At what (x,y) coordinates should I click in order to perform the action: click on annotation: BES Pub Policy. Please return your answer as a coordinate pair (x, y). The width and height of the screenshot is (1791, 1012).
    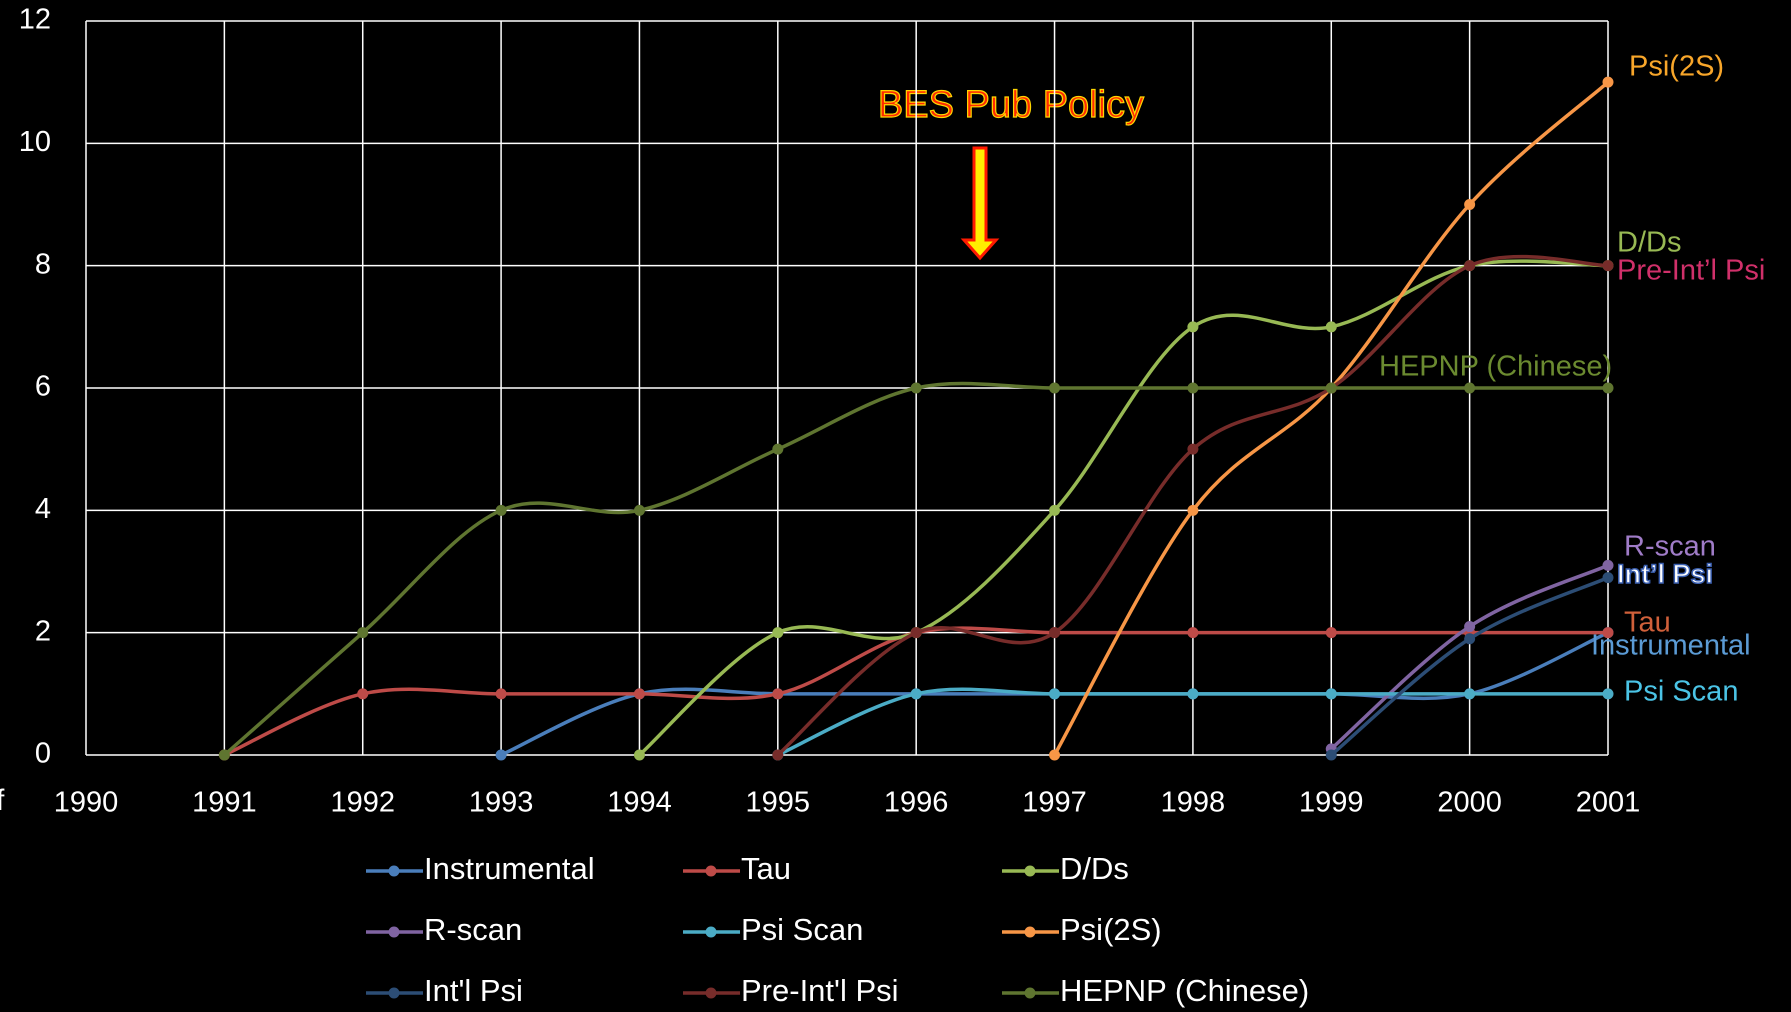
    Looking at the image, I should click on (1011, 105).